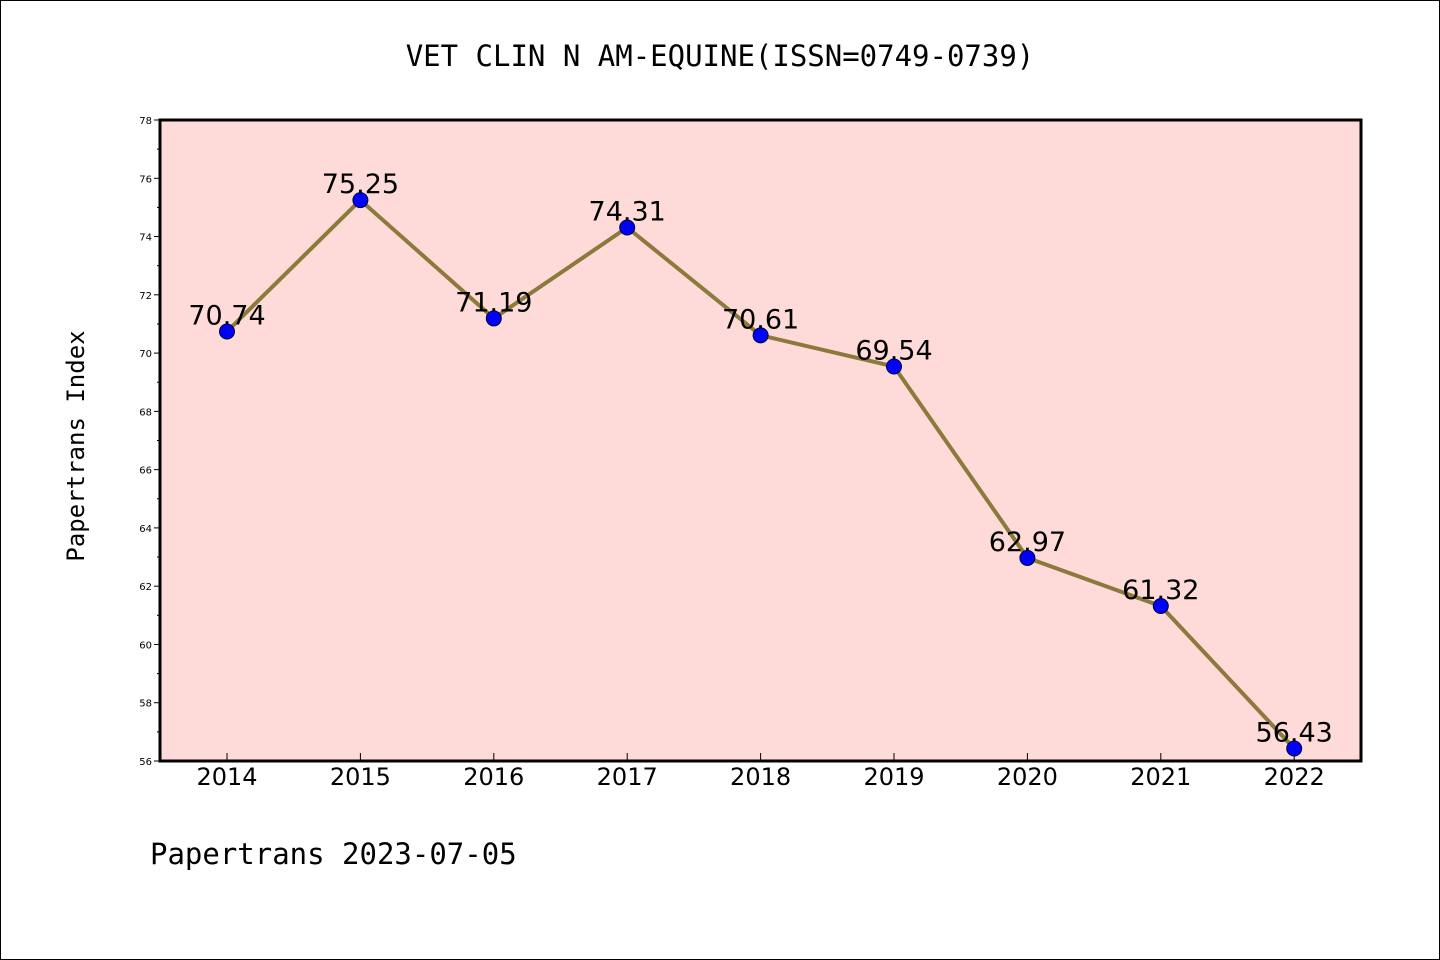 This screenshot has height=960, width=1440. Describe the element at coordinates (1027, 542) in the screenshot. I see `data-label: 62.97` at that location.